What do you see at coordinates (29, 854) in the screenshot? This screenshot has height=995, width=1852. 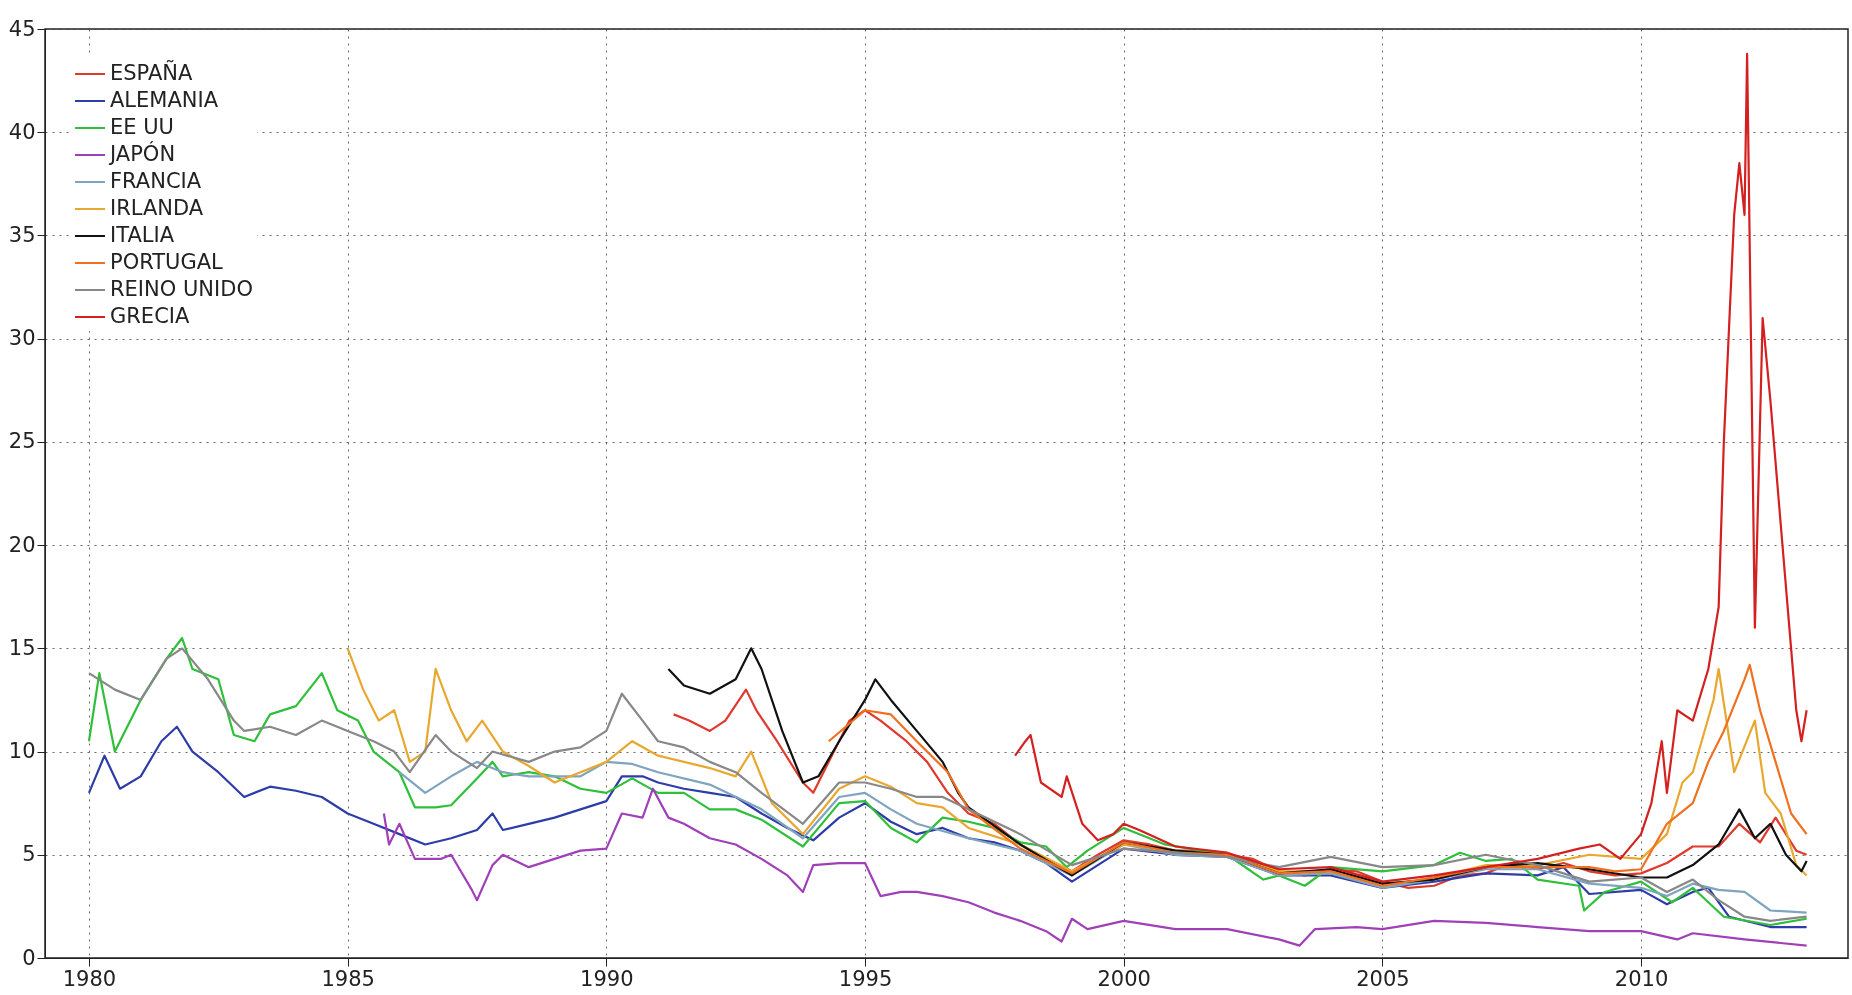 I see `y-tick-label: 5` at bounding box center [29, 854].